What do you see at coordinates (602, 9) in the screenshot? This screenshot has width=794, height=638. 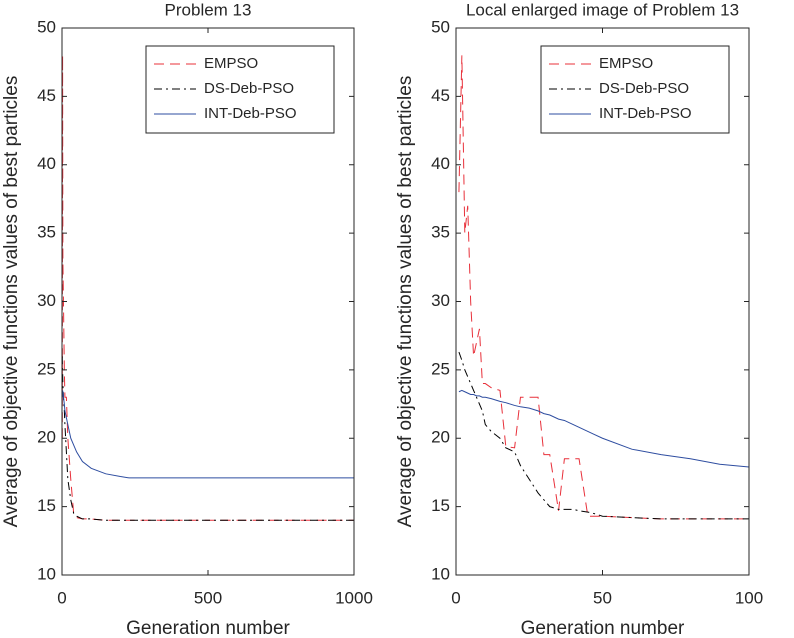 I see `chart-title: Local enlarged image of Problem 13` at bounding box center [602, 9].